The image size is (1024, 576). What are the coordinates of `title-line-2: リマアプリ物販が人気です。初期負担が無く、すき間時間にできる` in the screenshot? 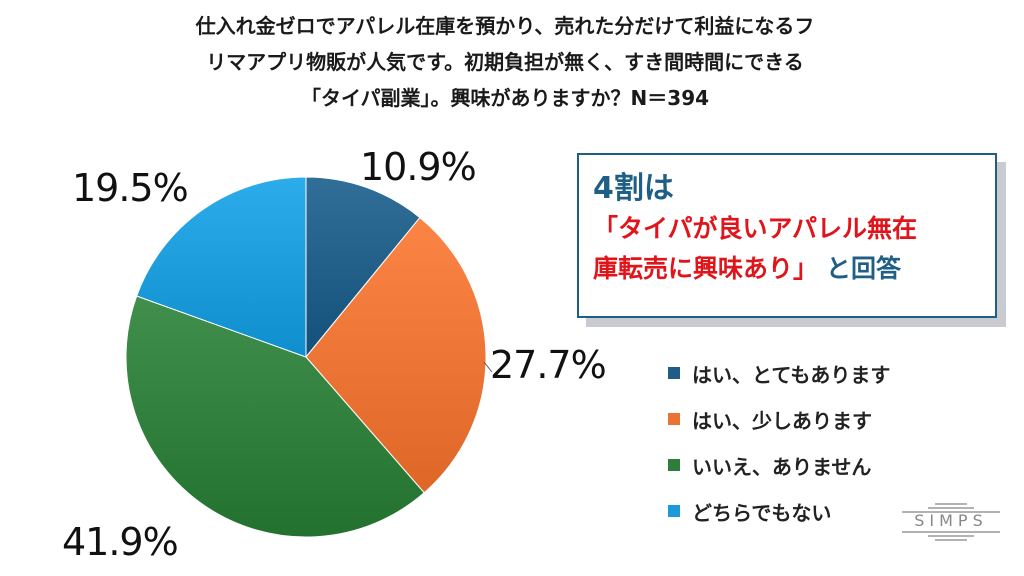 It's located at (505, 62).